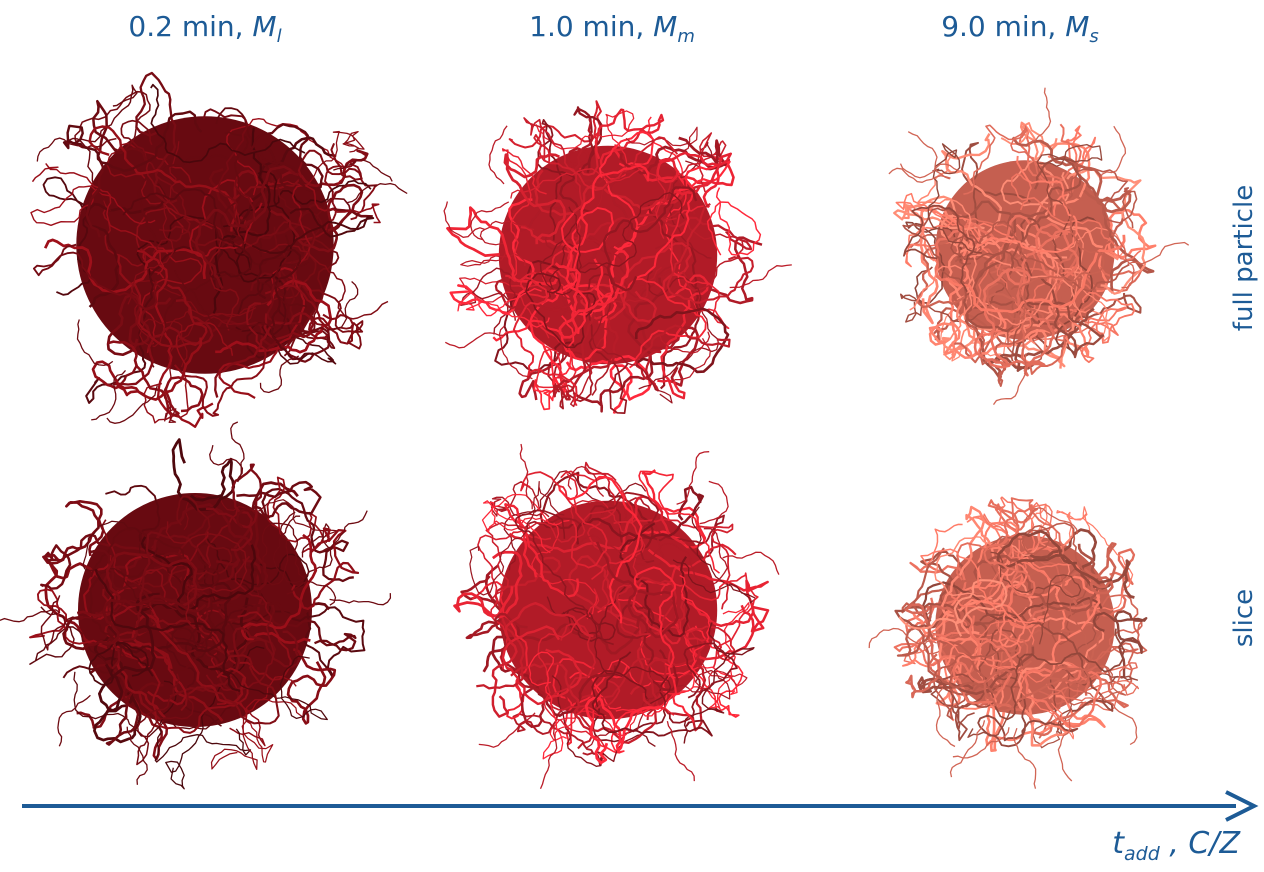 This screenshot has width=1264, height=872. I want to click on column-title-2: 1.0 min, Mm, so click(612, 28).